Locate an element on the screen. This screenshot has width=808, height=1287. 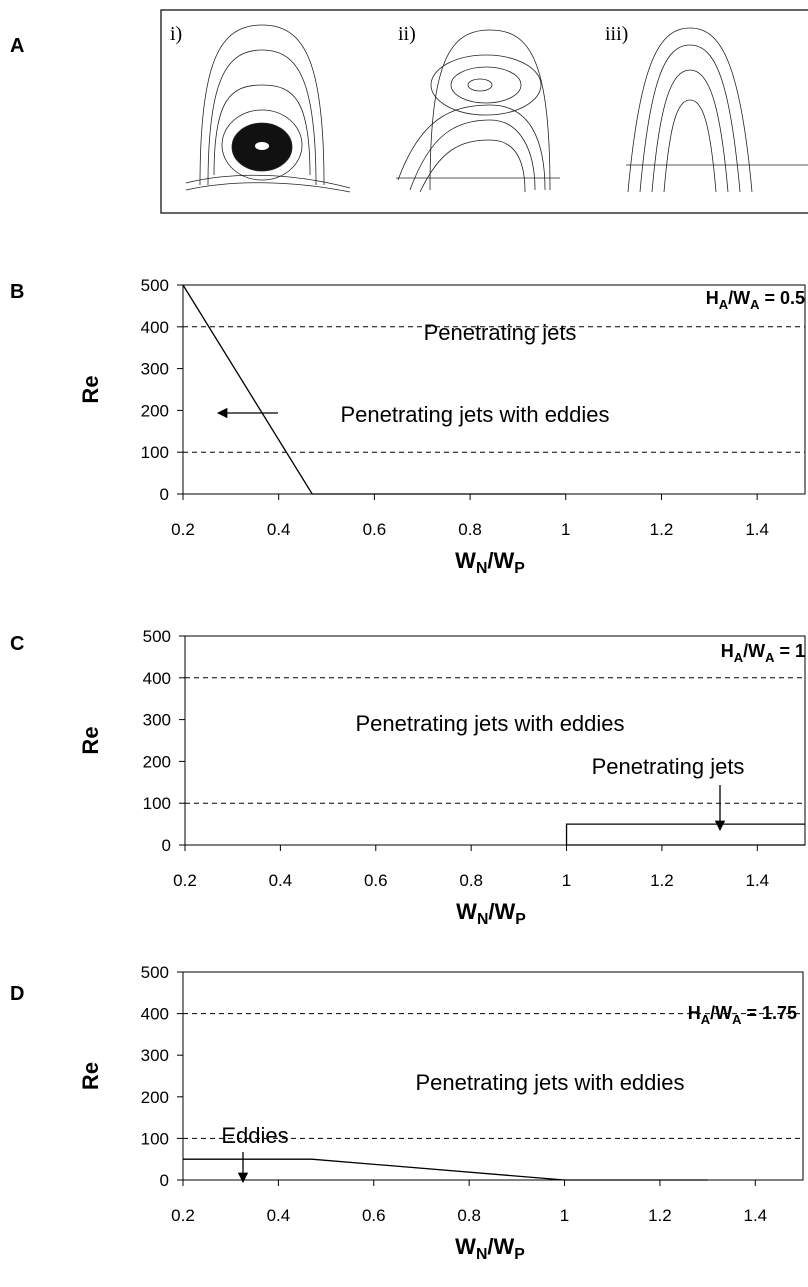
image-frame is located at coordinates (484, 111).